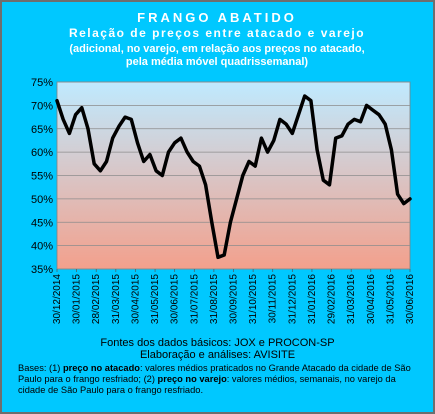  What do you see at coordinates (273, 299) in the screenshot?
I see `x-tick-label: 30/11/2015` at bounding box center [273, 299].